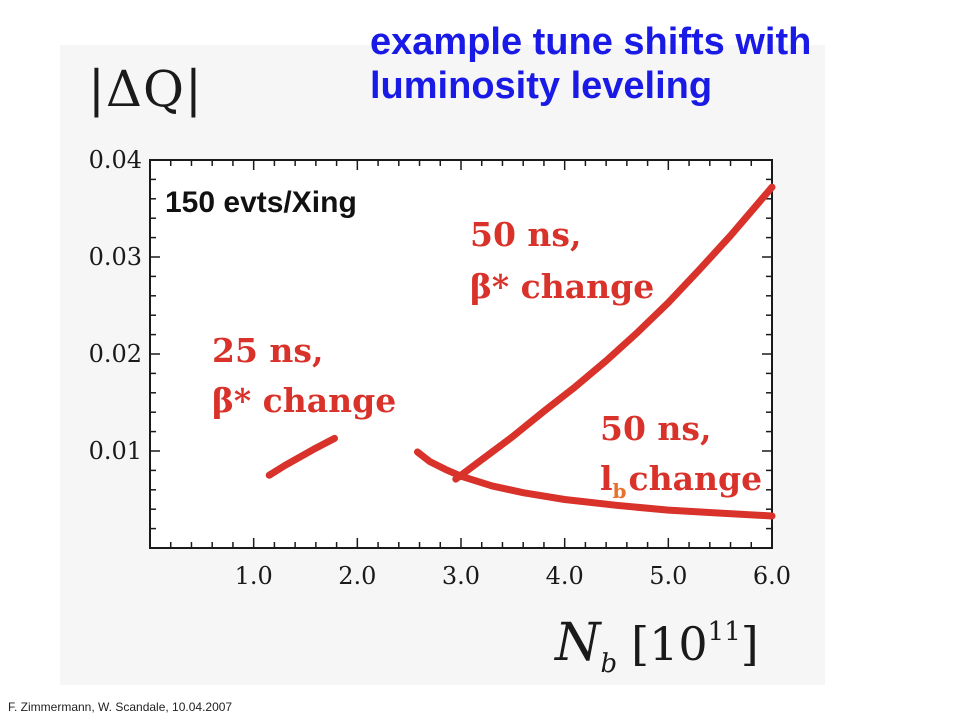 The image size is (960, 720). I want to click on curve-50ns-beta-star, so click(614, 333).